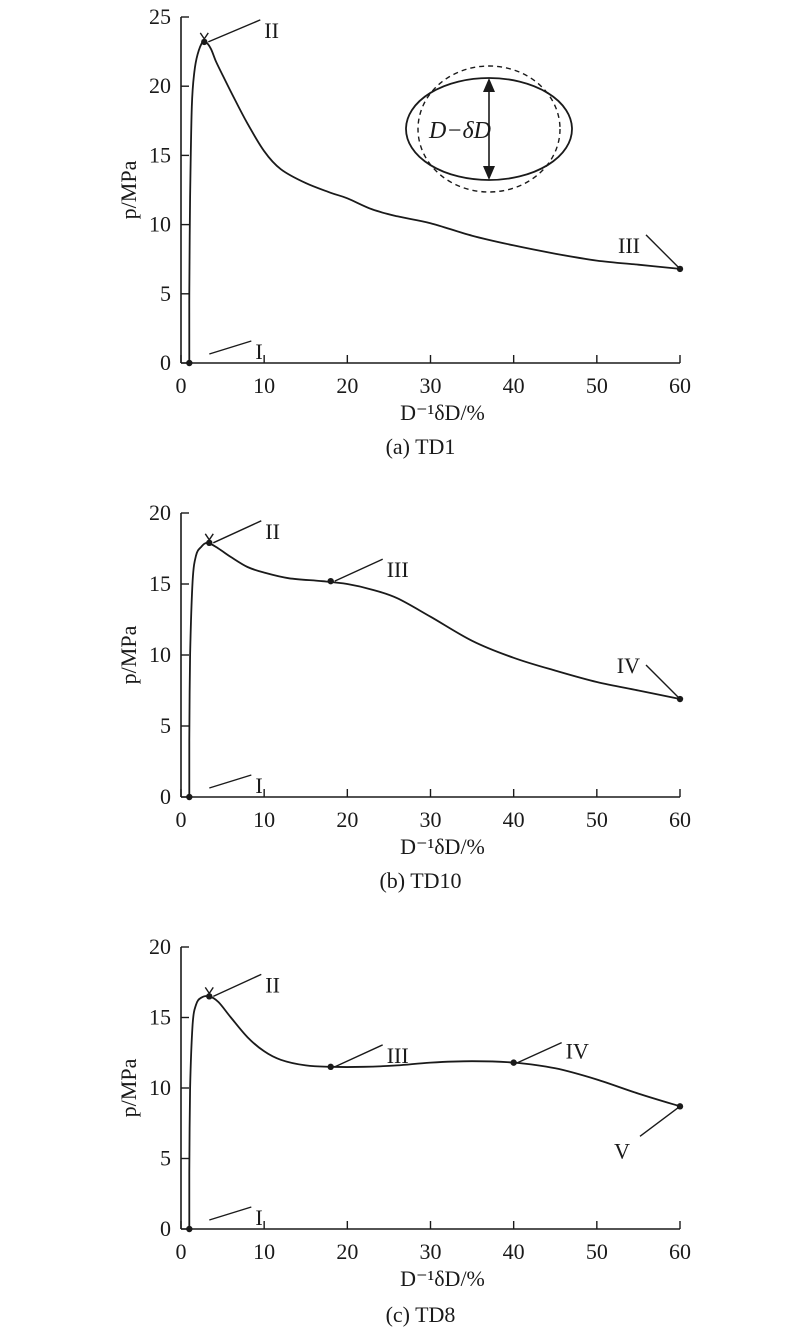 The image size is (800, 1335). Describe the element at coordinates (421, 1314) in the screenshot. I see `panel-caption: (c) TD8` at that location.